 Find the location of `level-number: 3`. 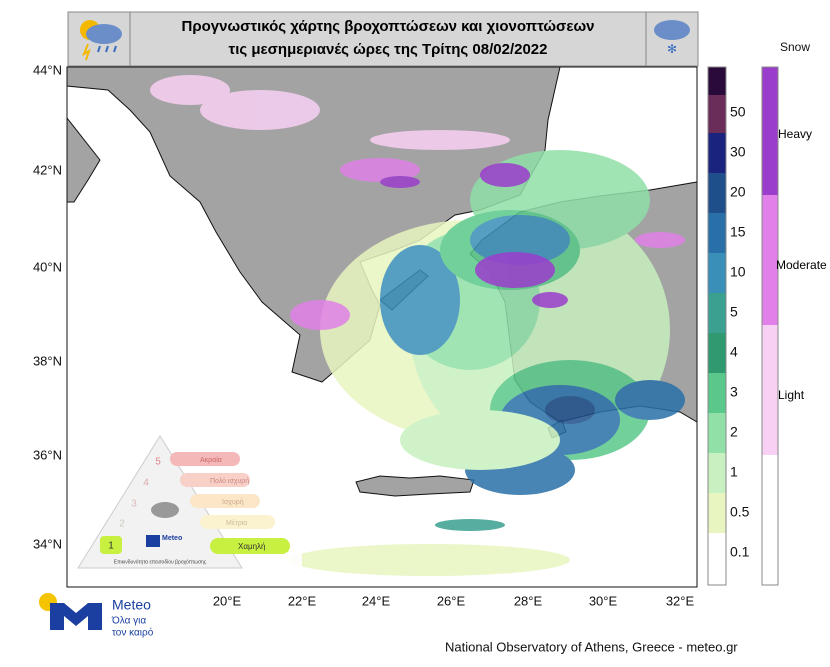

level-number: 3 is located at coordinates (134, 504).